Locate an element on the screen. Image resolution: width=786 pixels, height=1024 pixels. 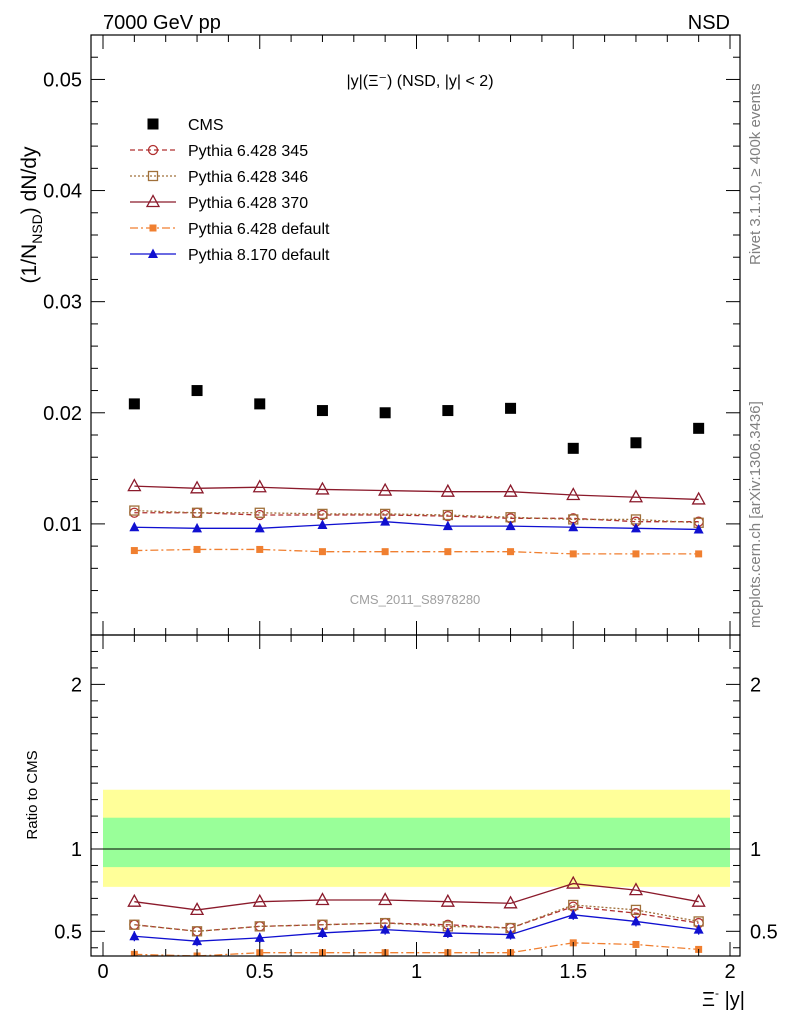
y-tick-label: 0.05 is located at coordinates (62, 80).